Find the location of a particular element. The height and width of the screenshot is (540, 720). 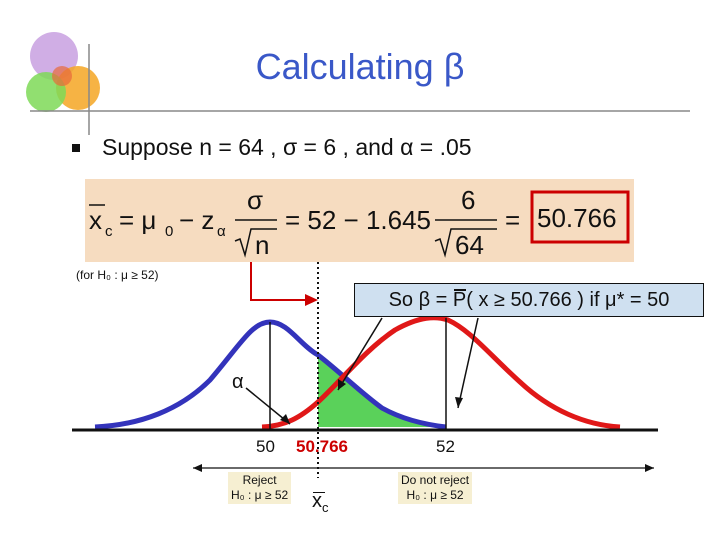

xc-label: xc is located at coordinates (320, 502).